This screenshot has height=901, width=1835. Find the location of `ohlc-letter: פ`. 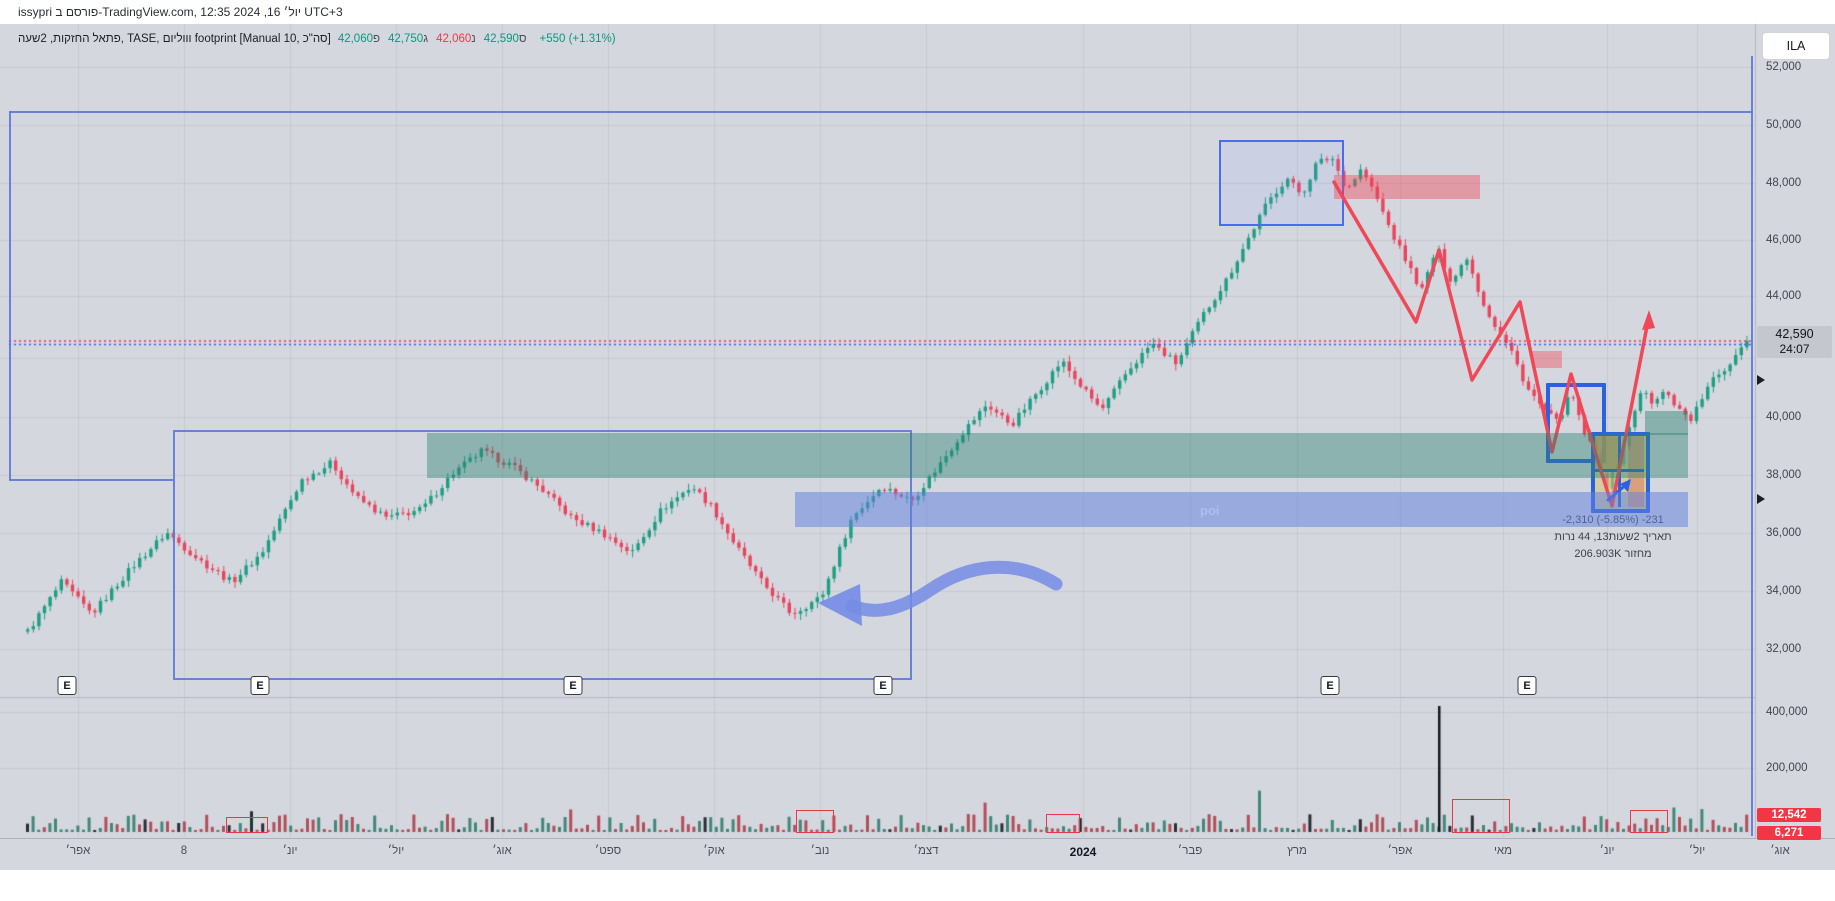

ohlc-letter: פ is located at coordinates (377, 39).